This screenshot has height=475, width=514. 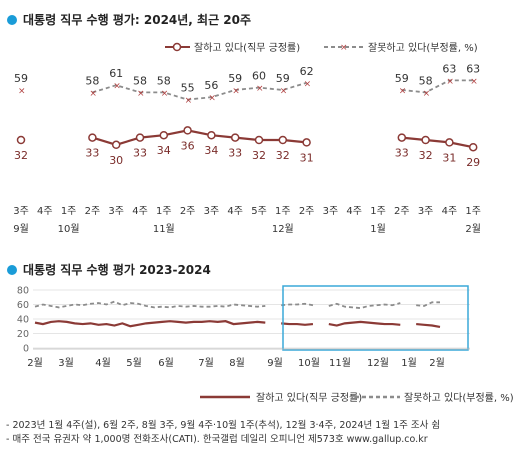 I want to click on title-bullet-icon, so click(x=12, y=270).